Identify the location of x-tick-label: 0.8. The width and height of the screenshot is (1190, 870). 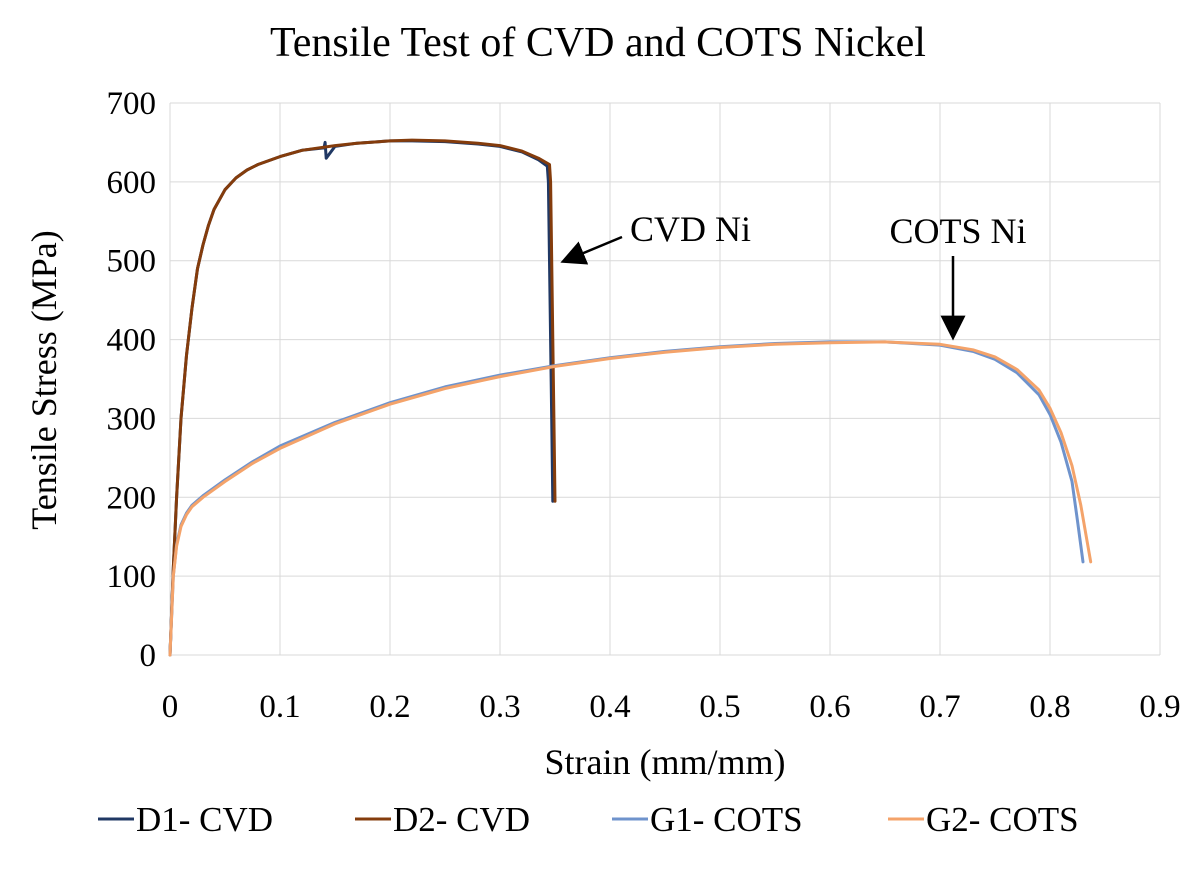
(1049, 707).